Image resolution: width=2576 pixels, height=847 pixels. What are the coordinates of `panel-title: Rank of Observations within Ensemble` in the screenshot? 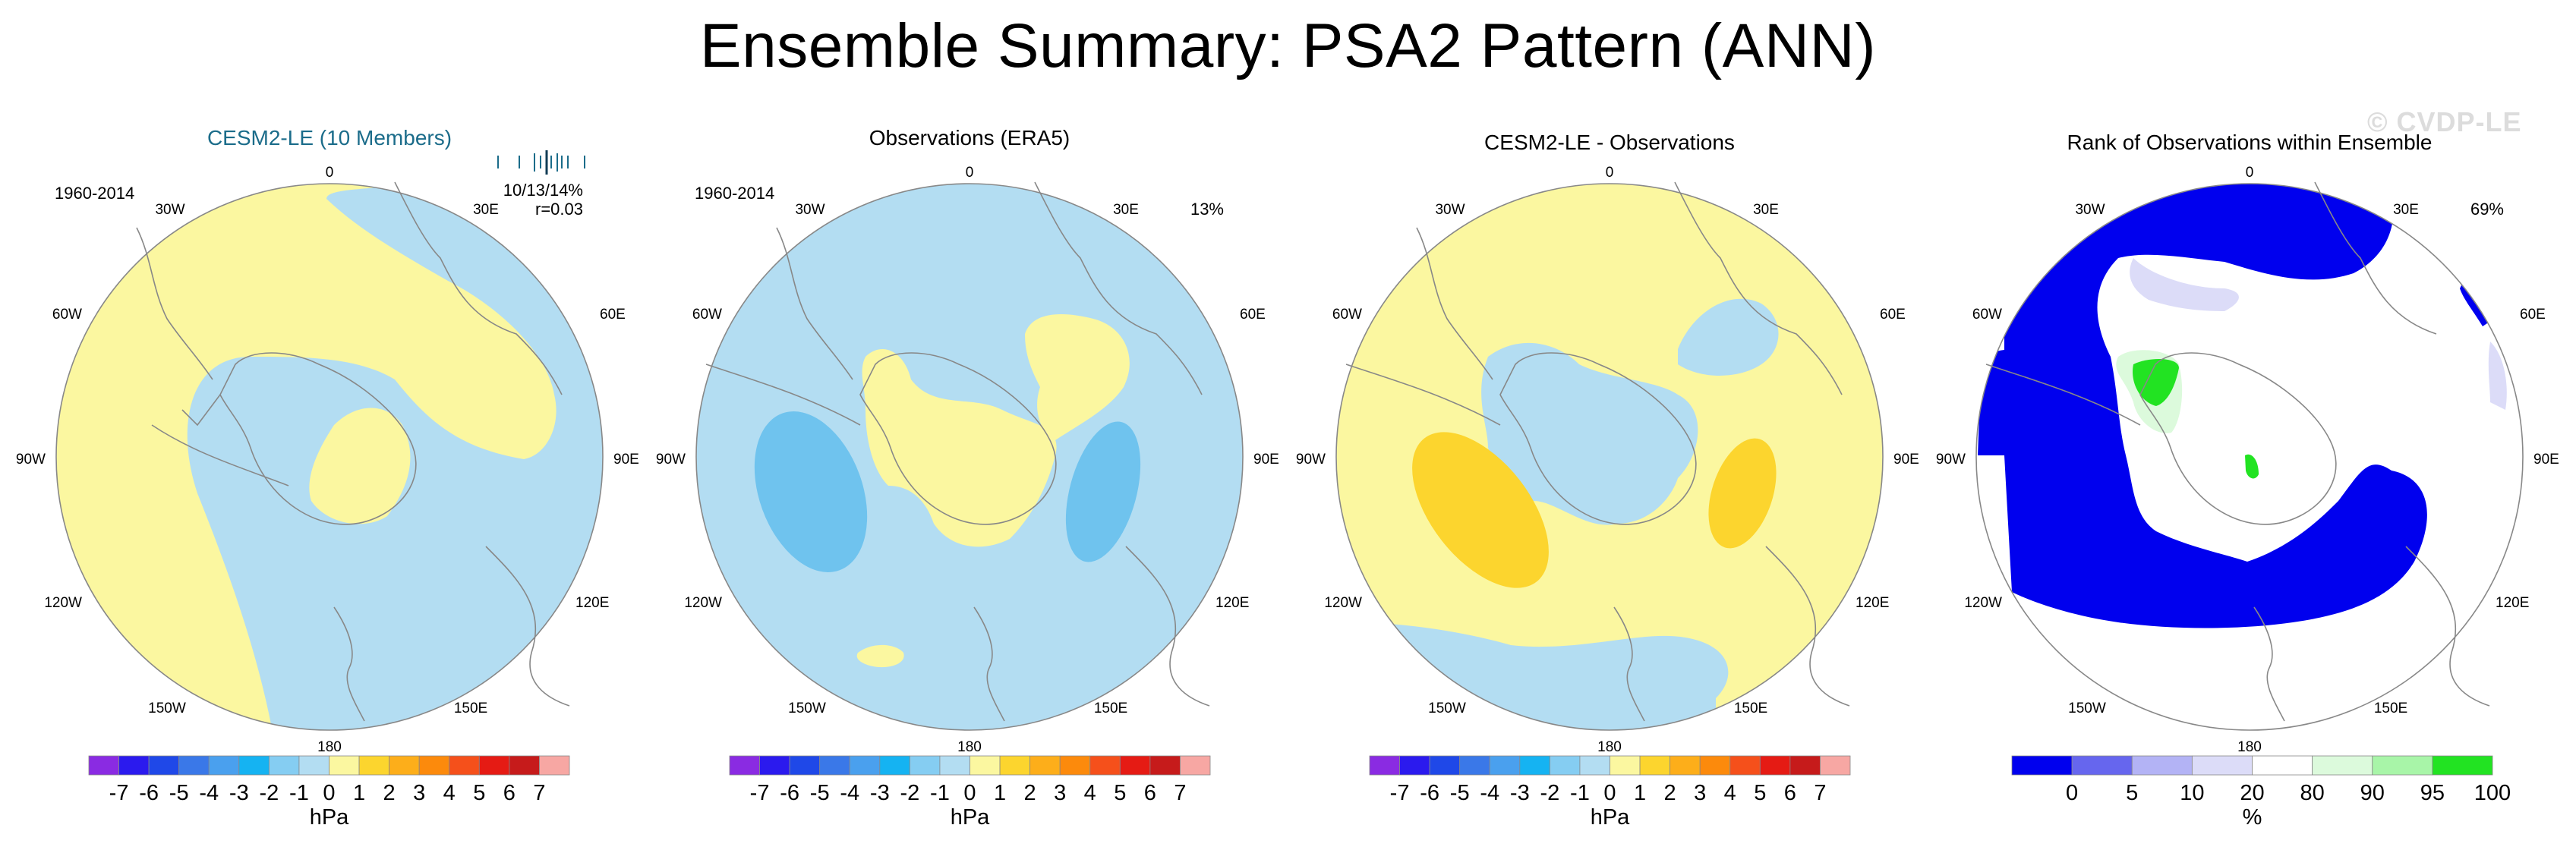 It's located at (2250, 142).